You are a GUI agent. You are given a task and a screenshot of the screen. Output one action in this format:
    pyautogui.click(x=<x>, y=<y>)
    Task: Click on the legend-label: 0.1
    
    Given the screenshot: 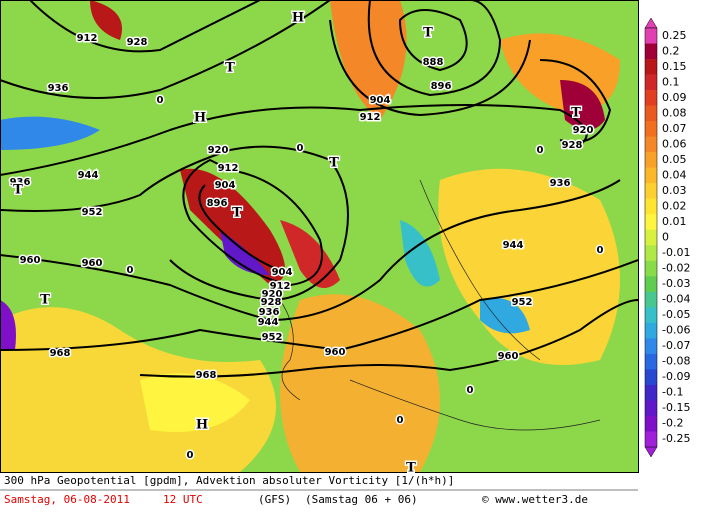 What is the action you would take?
    pyautogui.click(x=671, y=81)
    